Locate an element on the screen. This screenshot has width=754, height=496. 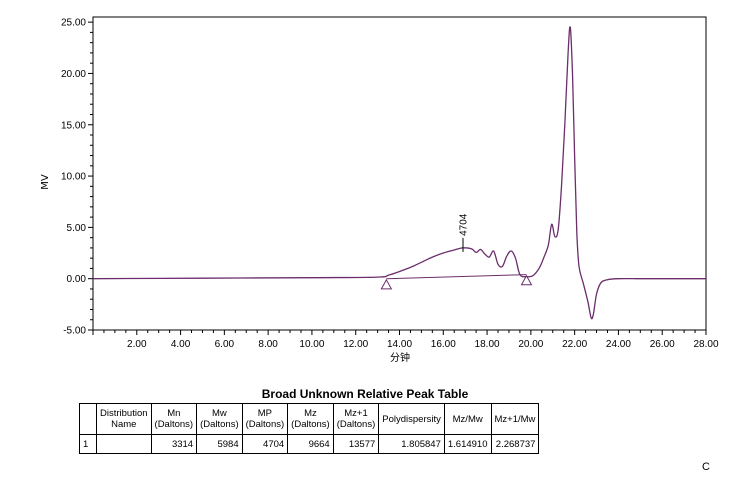
x-tick-label: 6.00 is located at coordinates (225, 344).